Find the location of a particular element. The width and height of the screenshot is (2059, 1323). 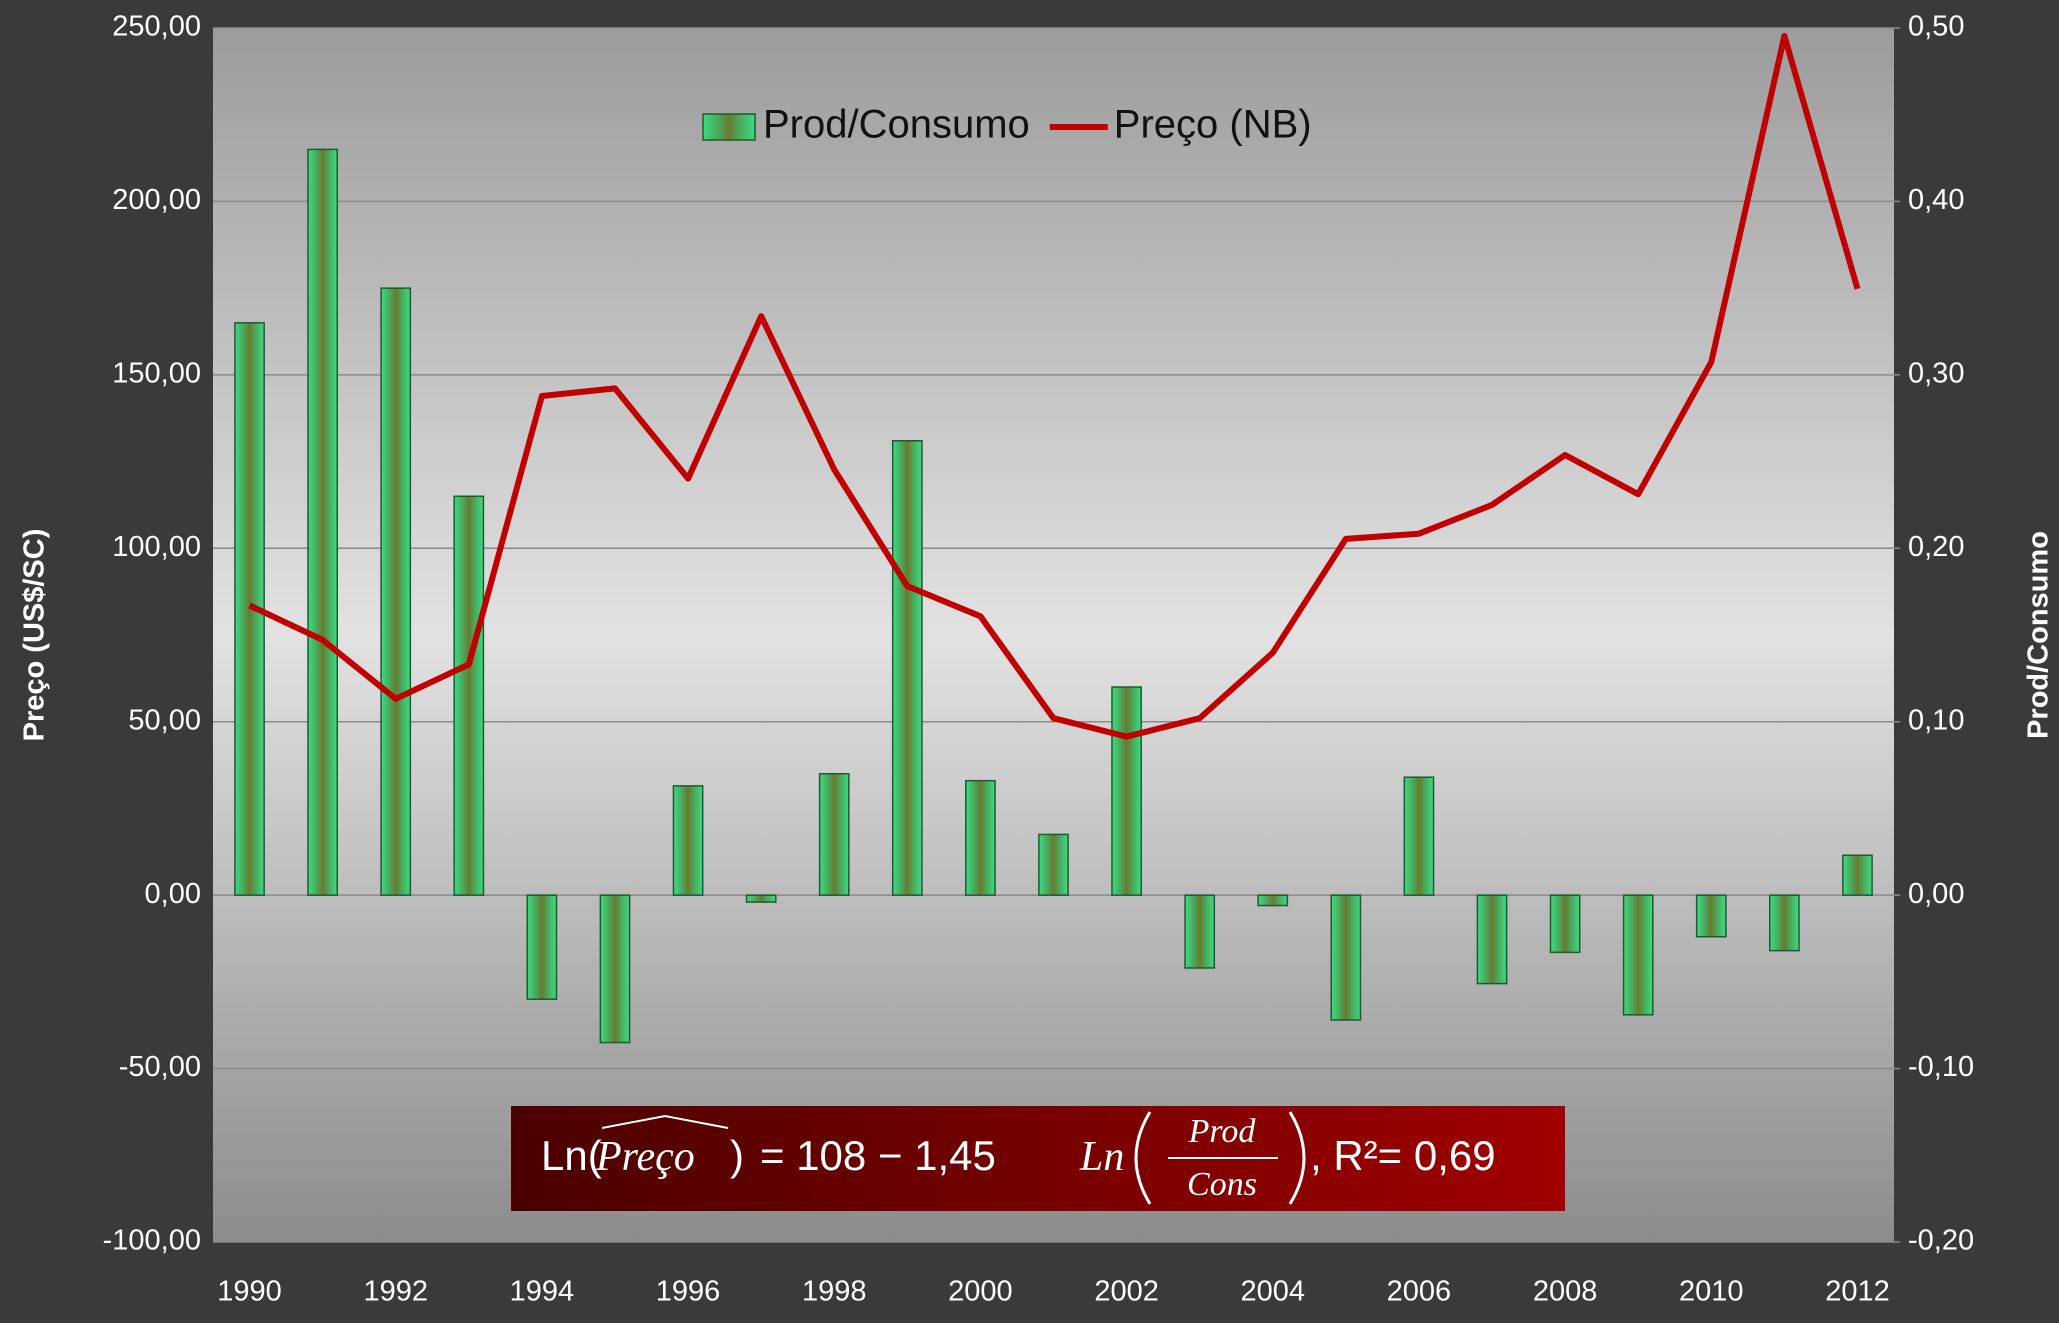

y-tick-label: 0,00 is located at coordinates (173, 894).